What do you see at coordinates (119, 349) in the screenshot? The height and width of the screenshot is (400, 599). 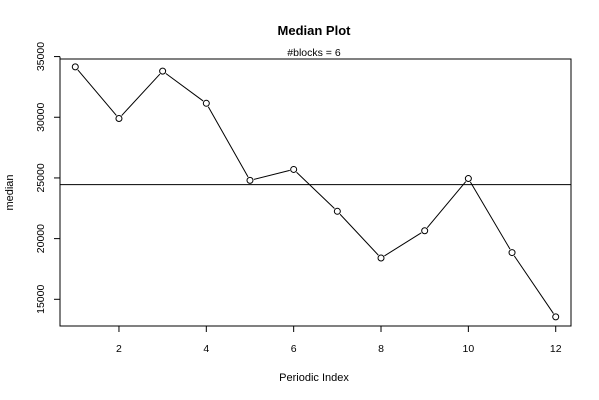 I see `x-tick-label: 2` at bounding box center [119, 349].